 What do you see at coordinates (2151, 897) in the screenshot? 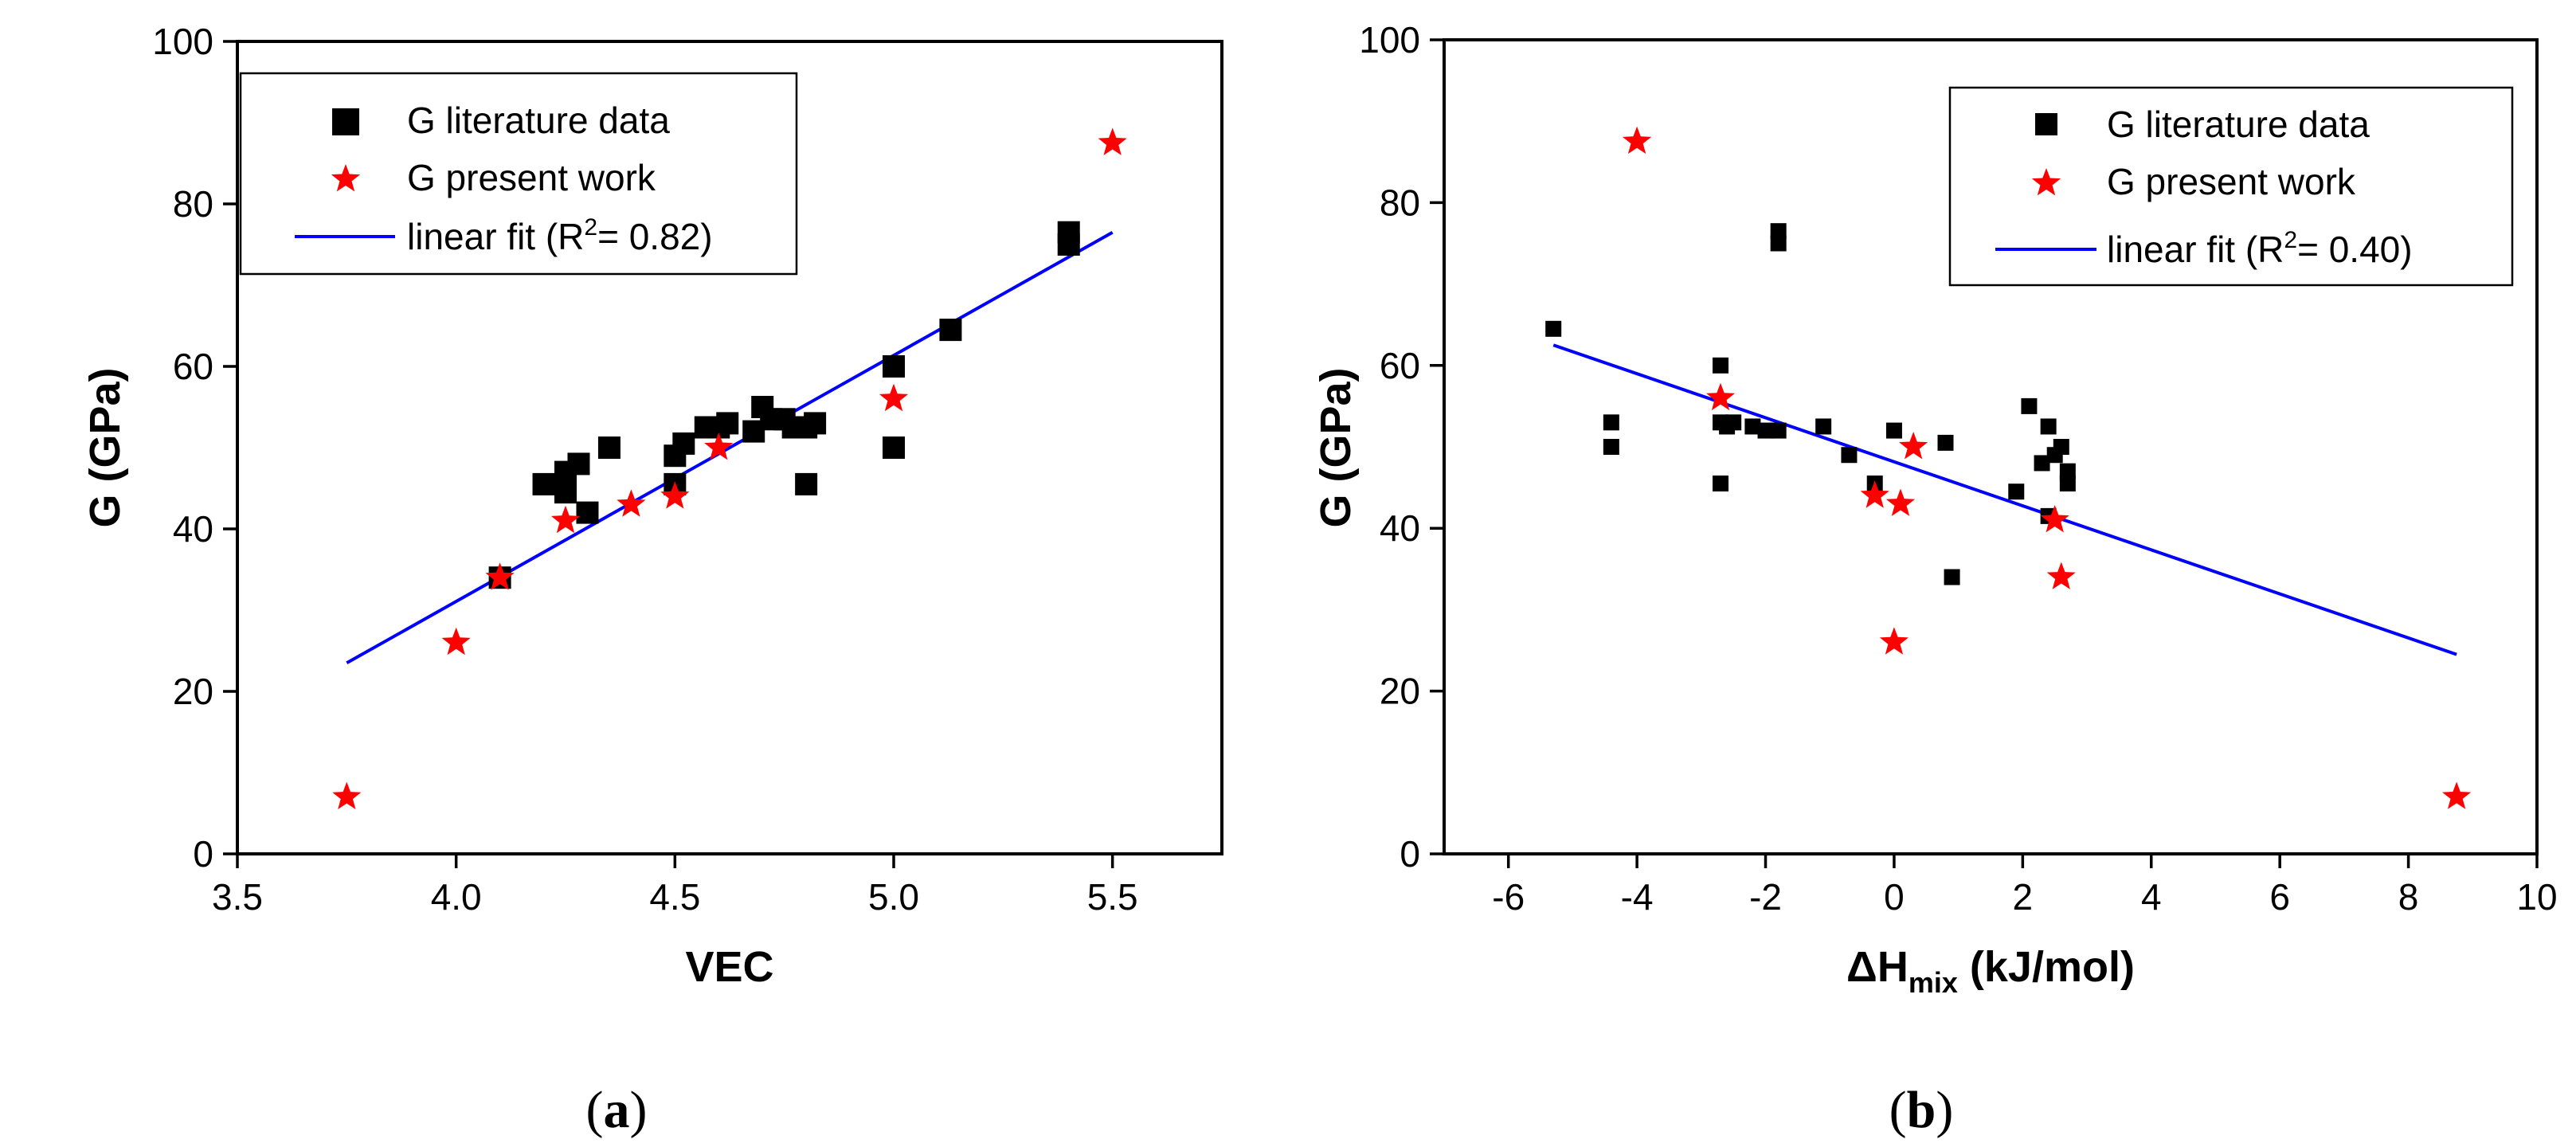
I see `x-tick-label: 4` at bounding box center [2151, 897].